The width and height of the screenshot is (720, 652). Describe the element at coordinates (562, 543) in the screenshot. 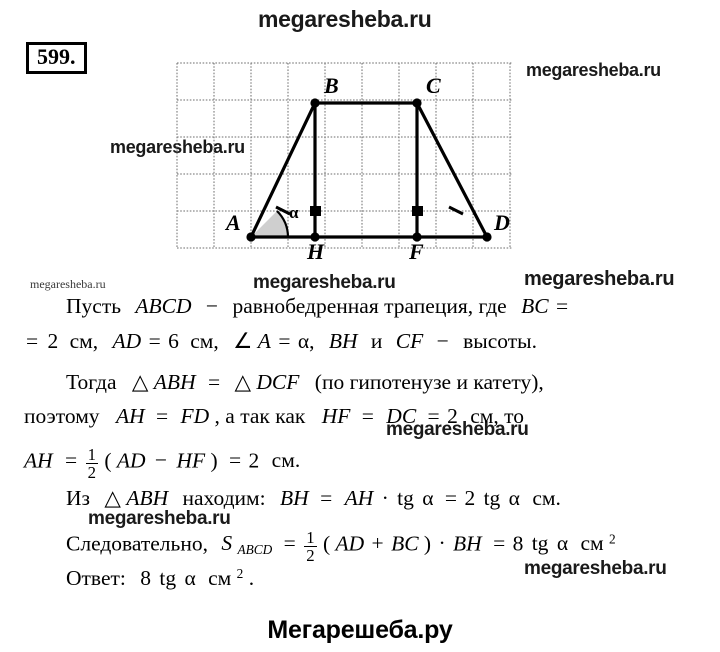

I see `value-alpha-4: α` at that location.